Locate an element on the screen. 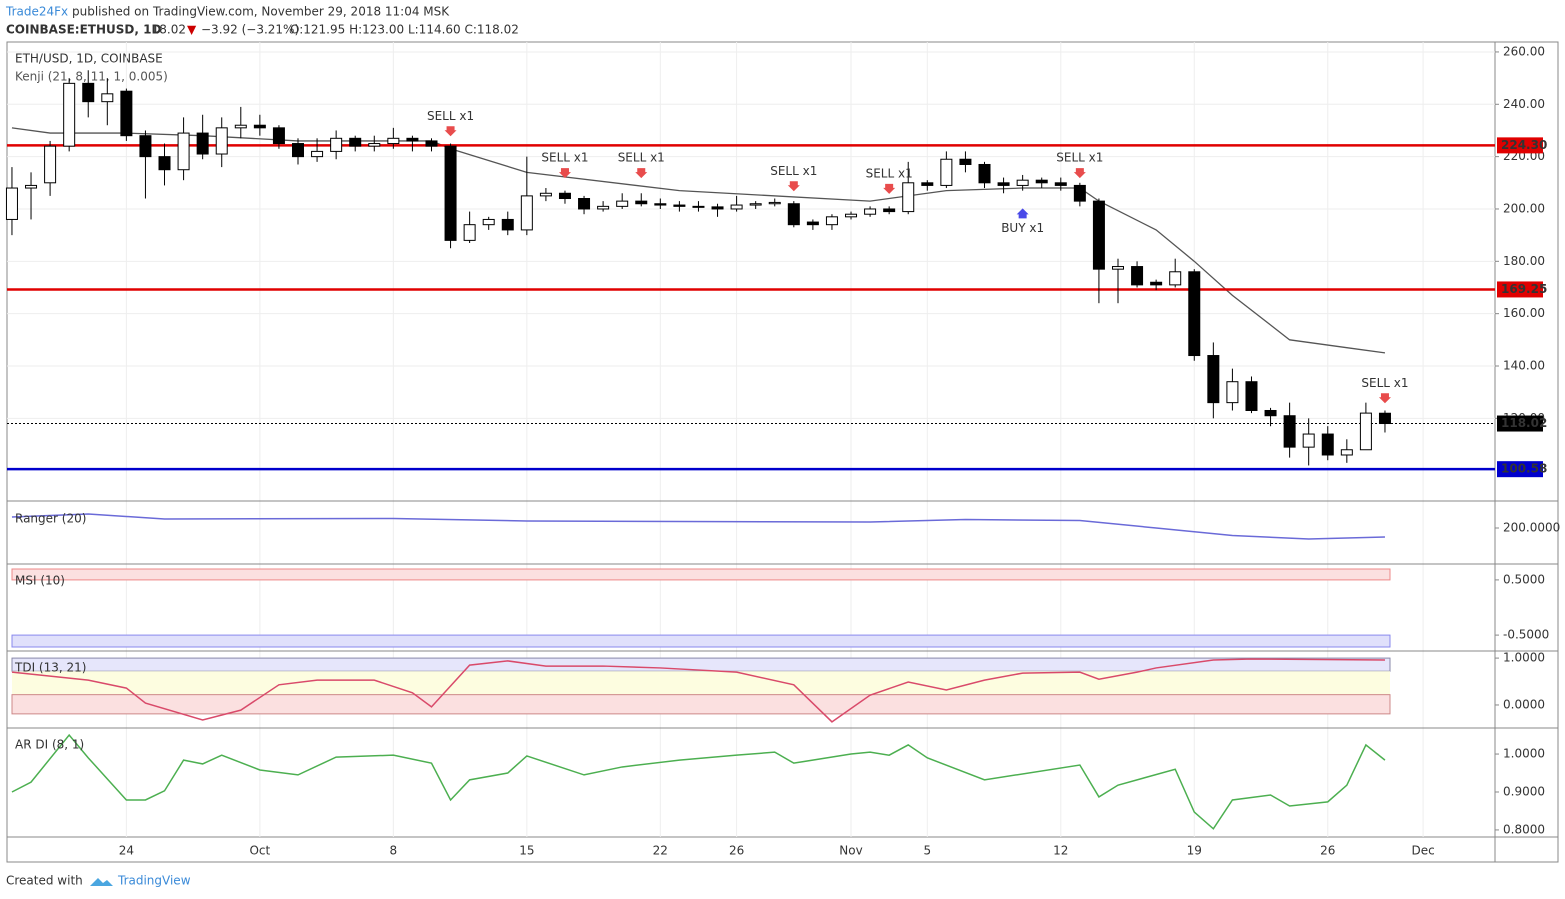  pane-title: ETH/USD, 1D, COINBASE is located at coordinates (89, 59).